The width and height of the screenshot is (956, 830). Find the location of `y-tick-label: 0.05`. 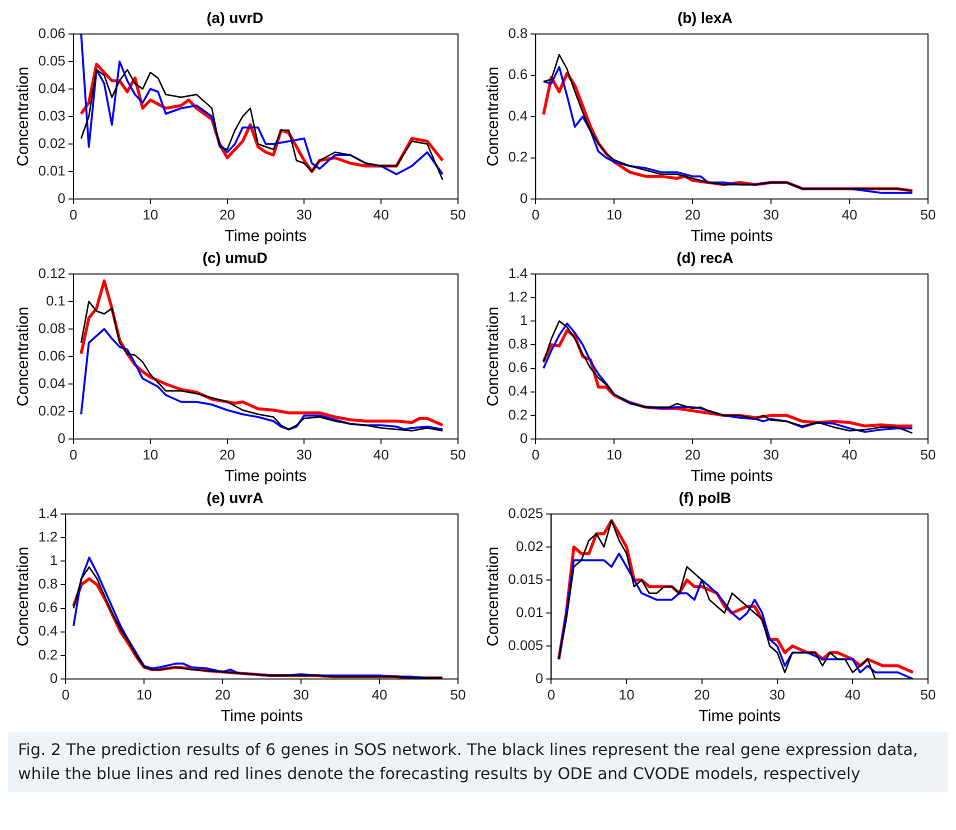

y-tick-label: 0.05 is located at coordinates (52, 60).